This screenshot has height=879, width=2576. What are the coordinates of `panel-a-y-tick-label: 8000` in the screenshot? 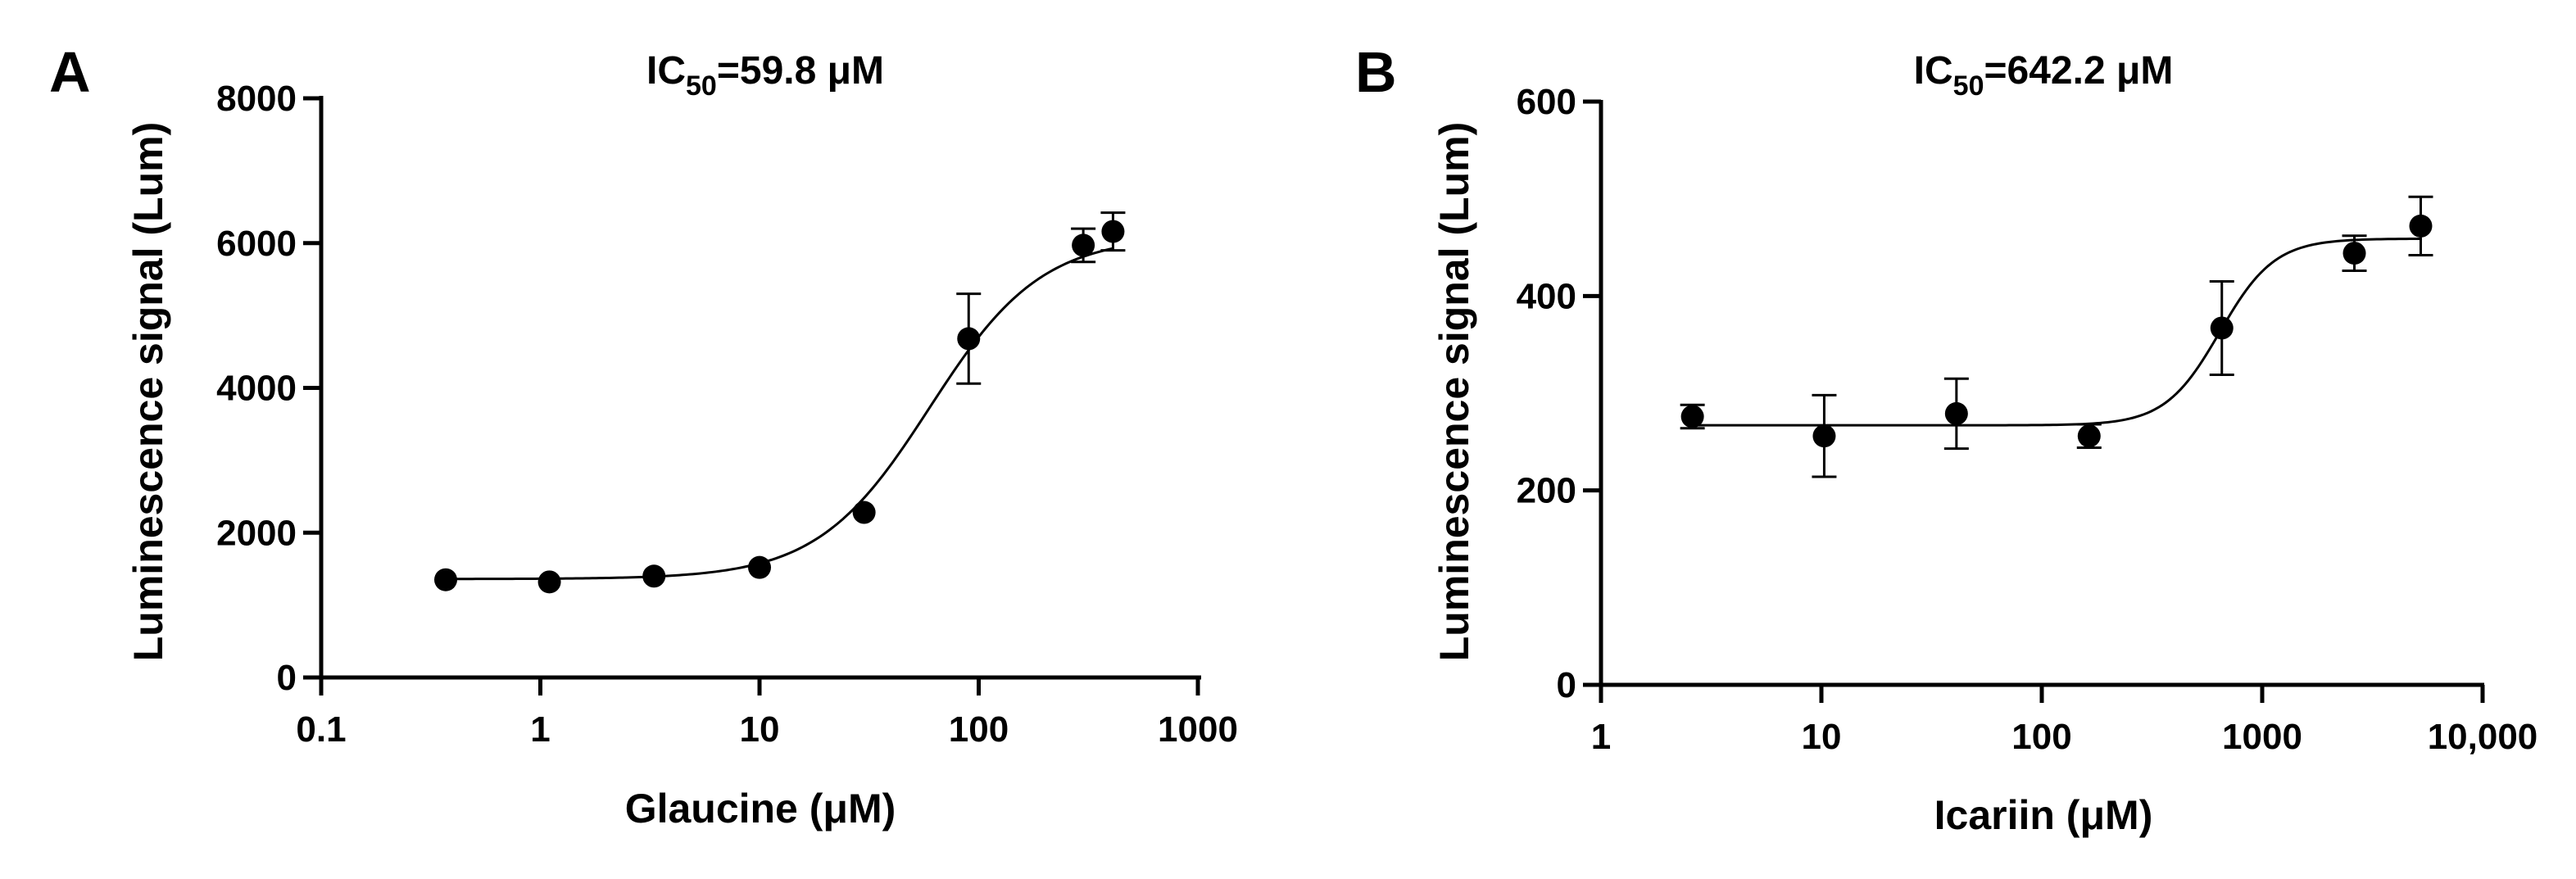 It's located at (256, 99).